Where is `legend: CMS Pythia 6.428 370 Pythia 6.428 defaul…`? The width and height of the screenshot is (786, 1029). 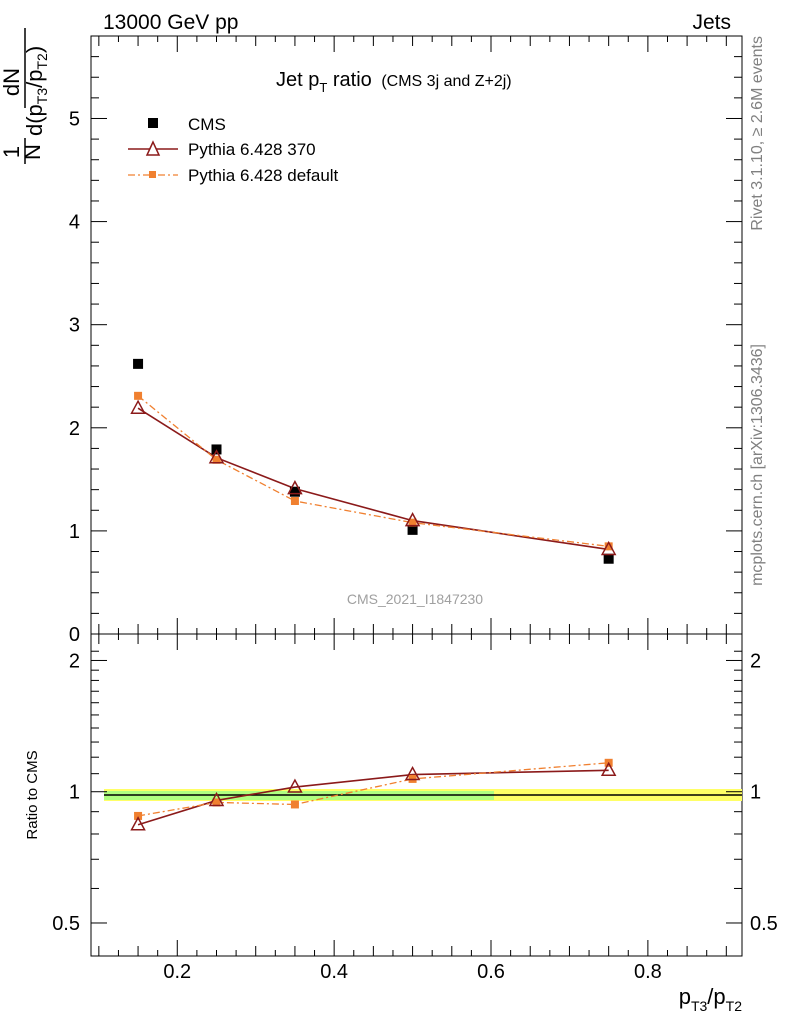
legend: CMS Pythia 6.428 370 Pythia 6.428 defaul… is located at coordinates (233, 150).